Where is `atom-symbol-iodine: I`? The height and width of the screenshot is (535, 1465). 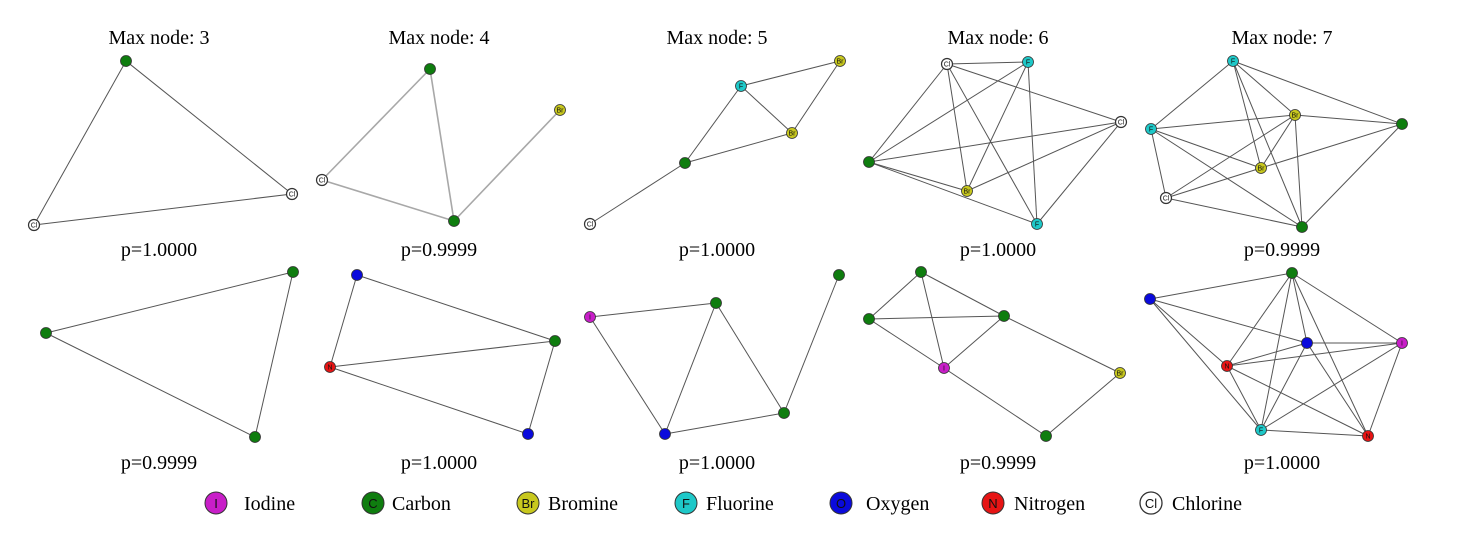
atom-symbol-iodine: I is located at coordinates (590, 318).